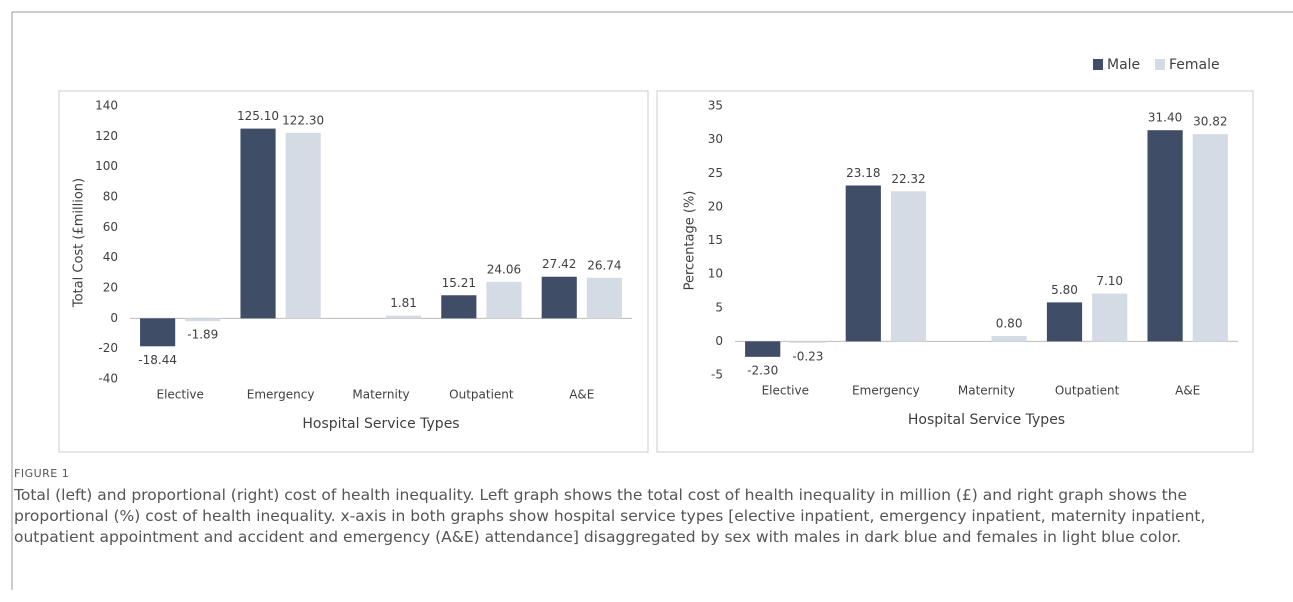  What do you see at coordinates (1194, 65) in the screenshot?
I see `legend-label: Female` at bounding box center [1194, 65].